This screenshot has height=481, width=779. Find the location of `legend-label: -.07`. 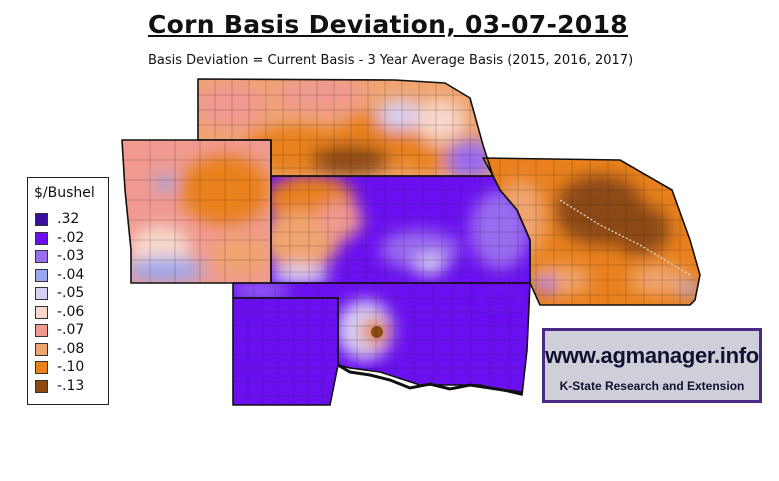

legend-label: -.07 is located at coordinates (71, 330).